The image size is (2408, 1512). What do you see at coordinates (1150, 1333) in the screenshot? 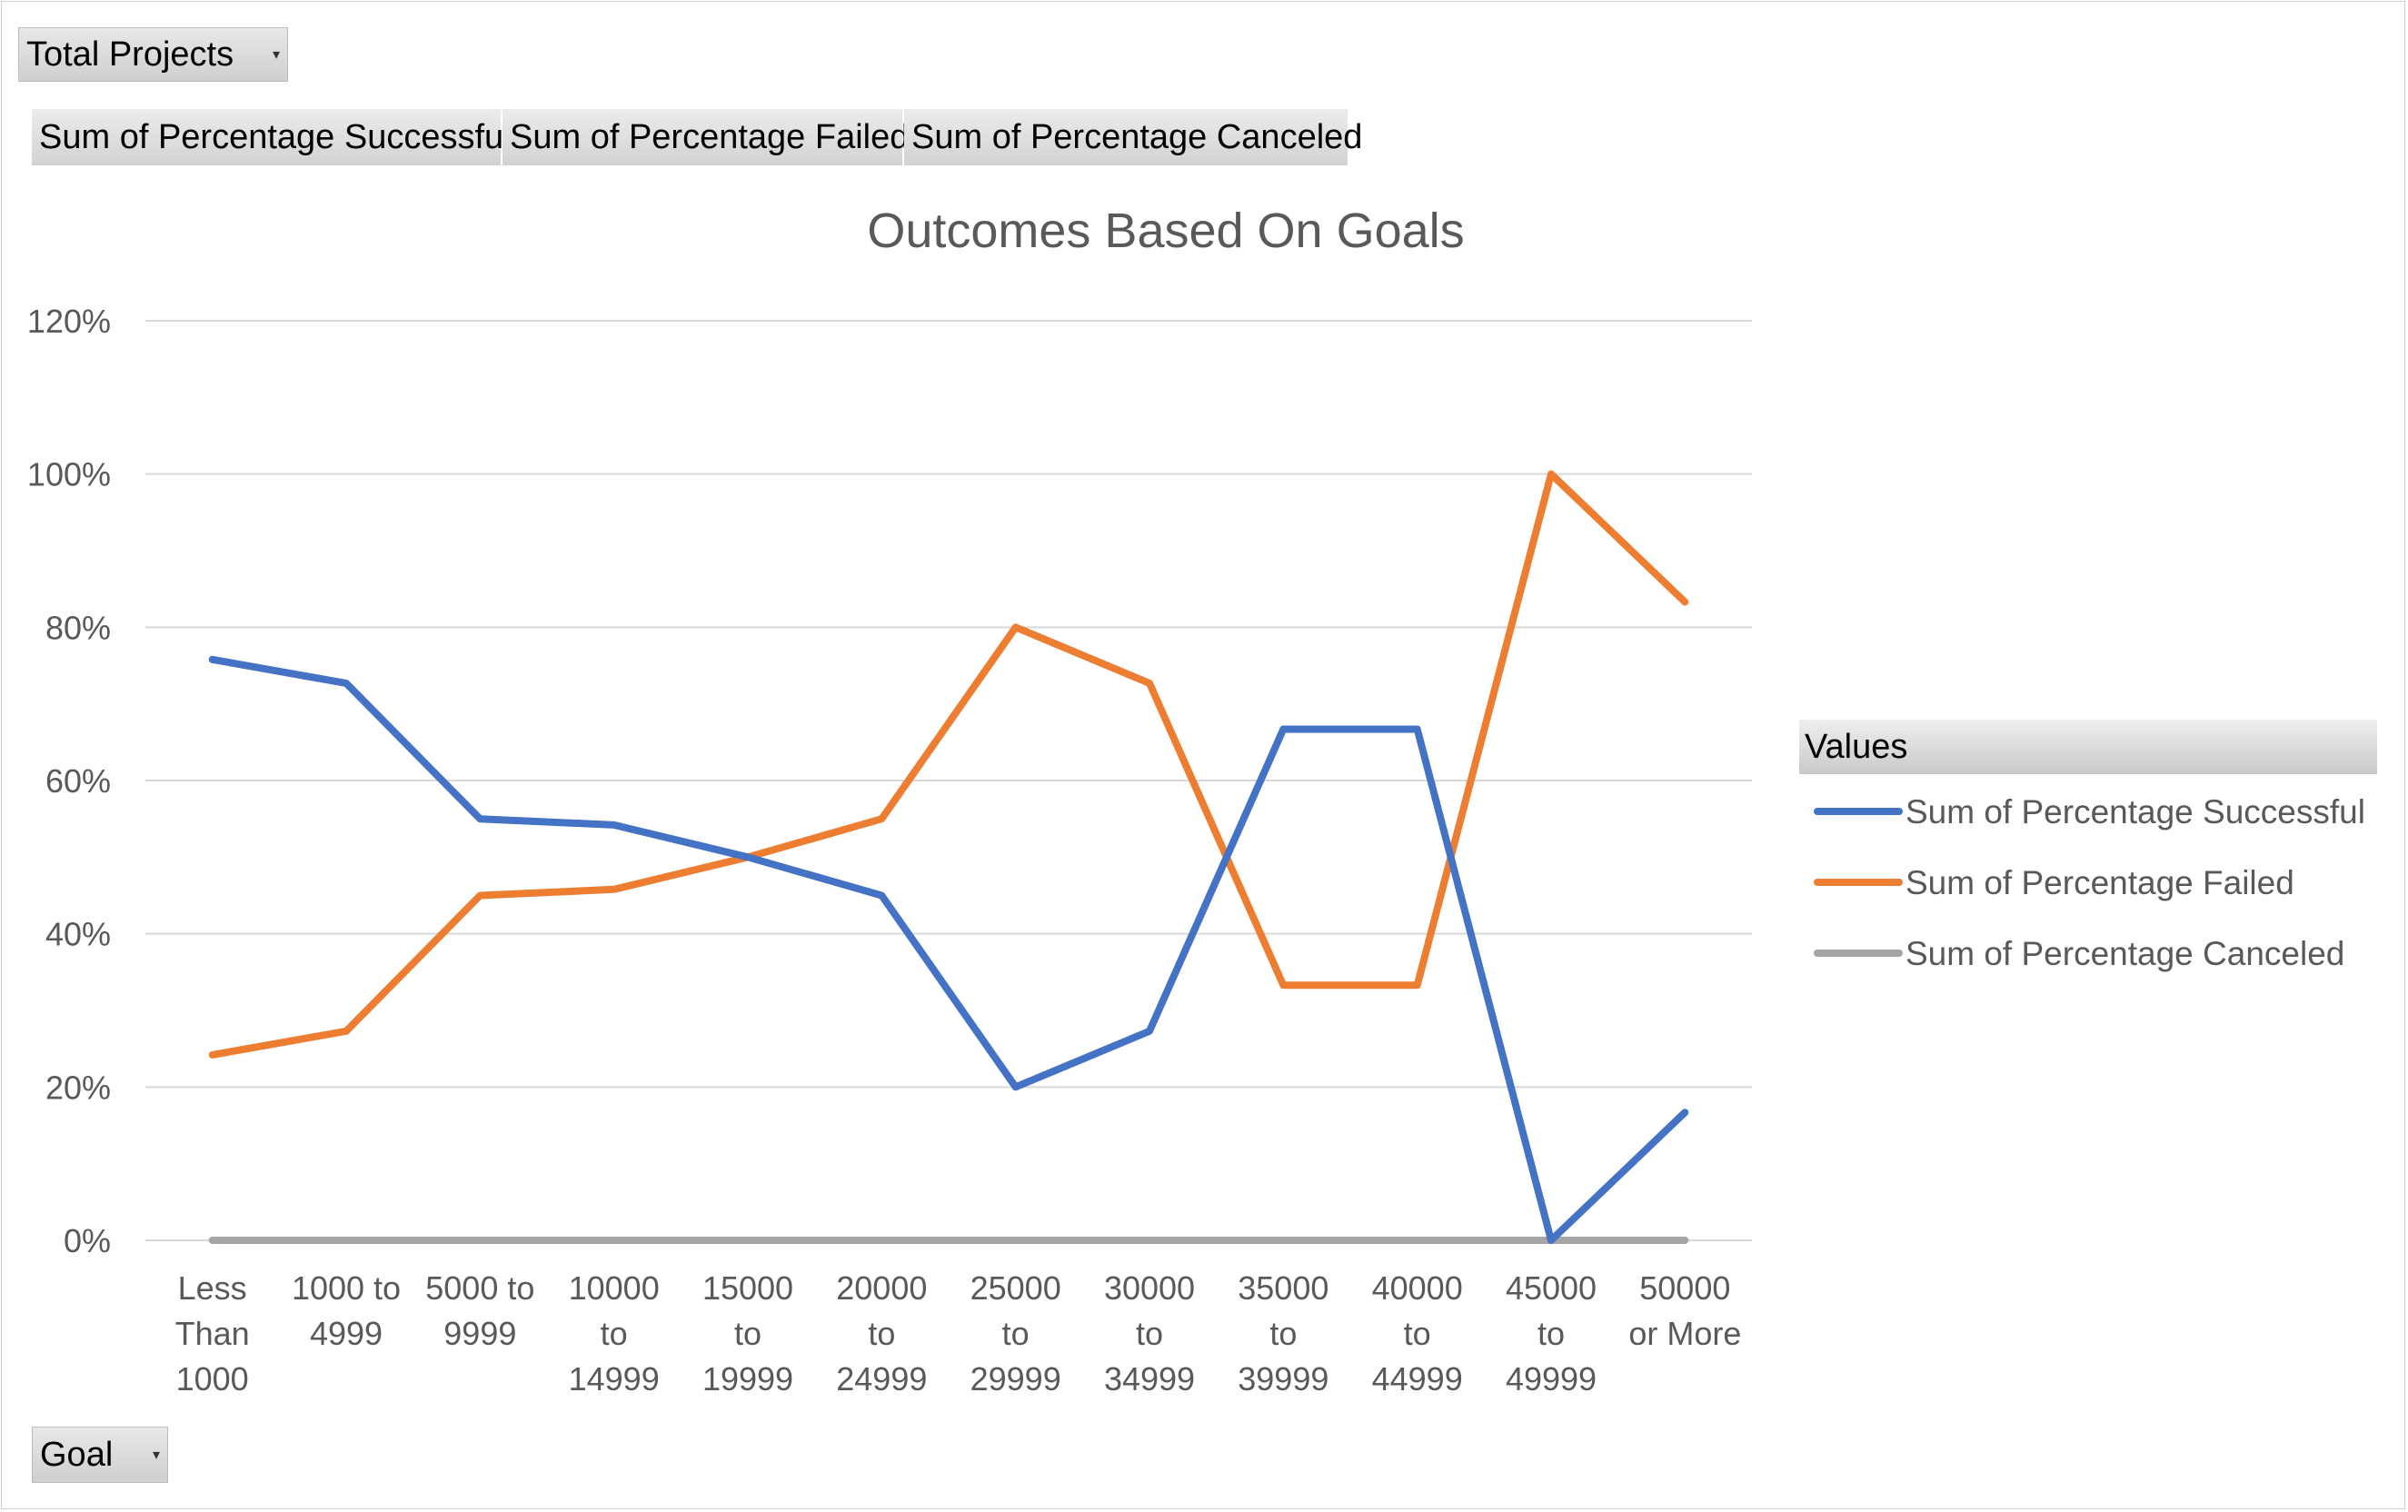
I see `x-tick-label: 30000 to 34999` at bounding box center [1150, 1333].